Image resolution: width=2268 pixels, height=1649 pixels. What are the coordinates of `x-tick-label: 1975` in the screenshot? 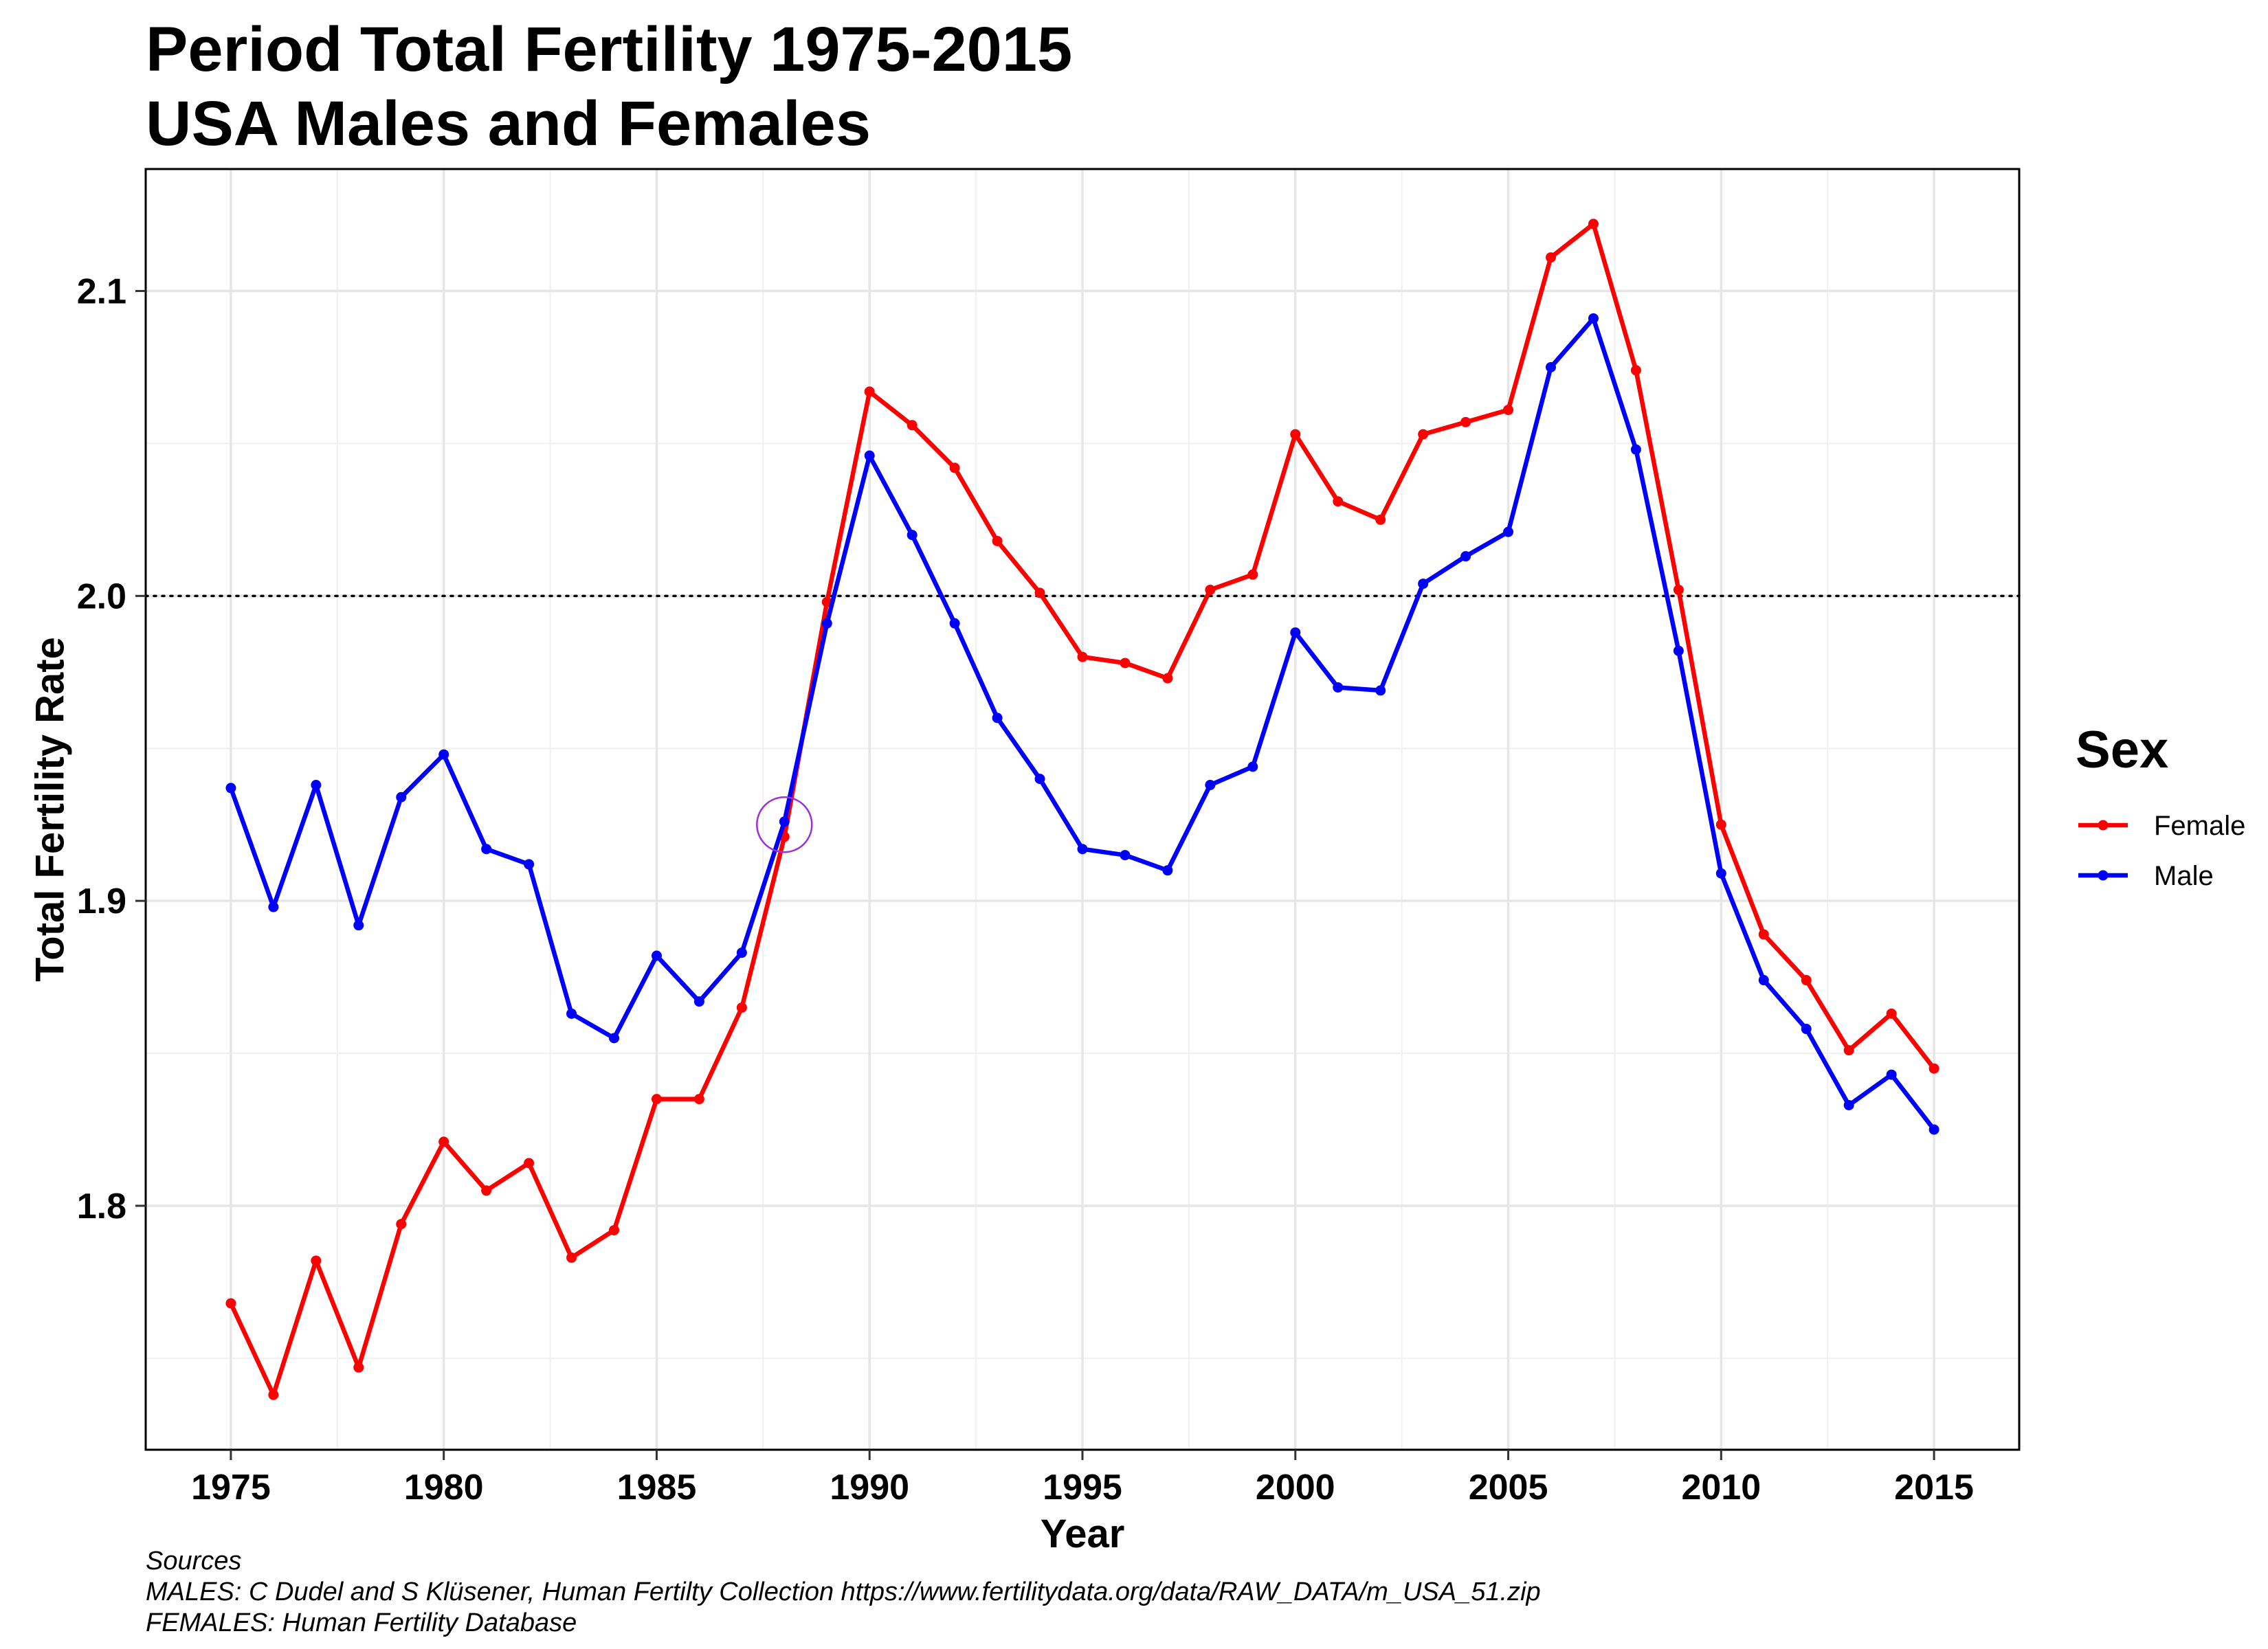 It's located at (231, 1487).